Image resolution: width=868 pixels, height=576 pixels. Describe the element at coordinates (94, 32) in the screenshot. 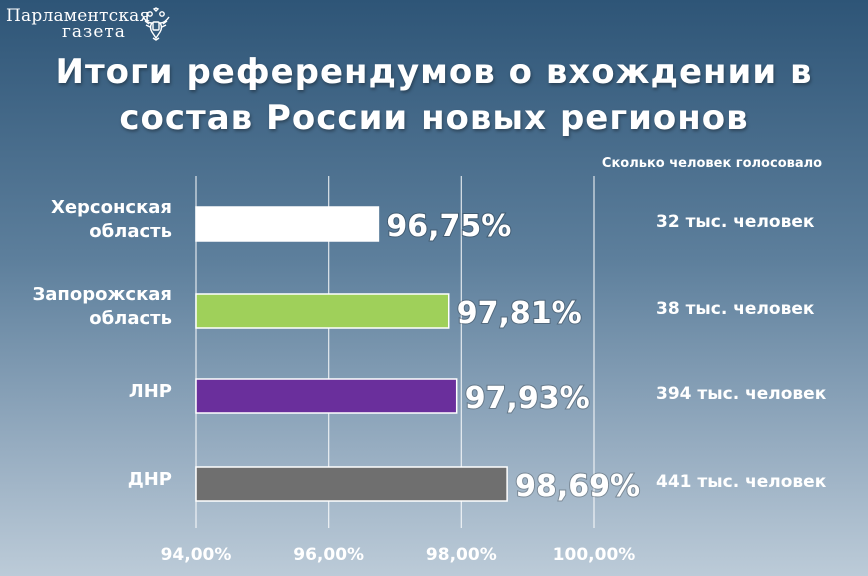

I see `logo-text-line2: газета` at that location.